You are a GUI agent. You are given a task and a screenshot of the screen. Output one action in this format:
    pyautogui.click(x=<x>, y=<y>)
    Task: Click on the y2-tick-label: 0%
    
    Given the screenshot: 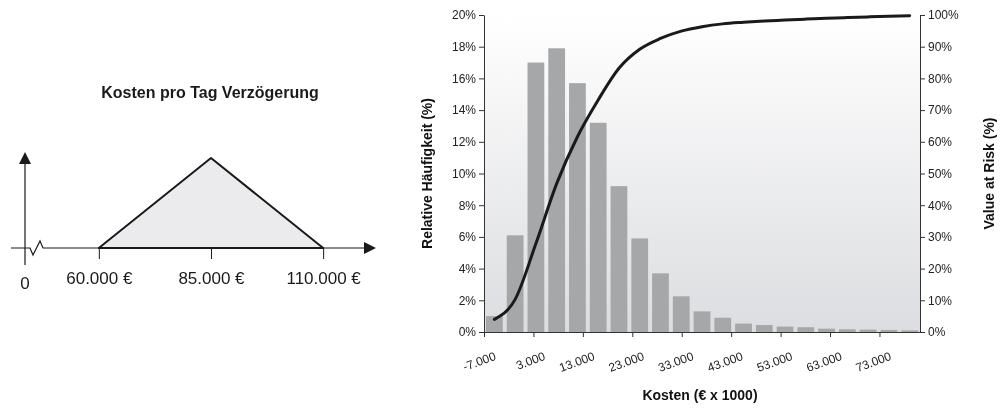 What is the action you would take?
    pyautogui.click(x=937, y=332)
    